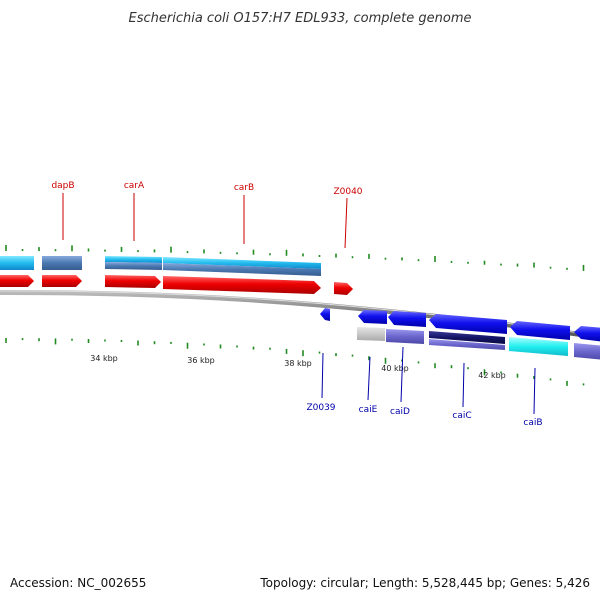  What do you see at coordinates (62, 263) in the screenshot?
I see `feature-block-steel` at bounding box center [62, 263].